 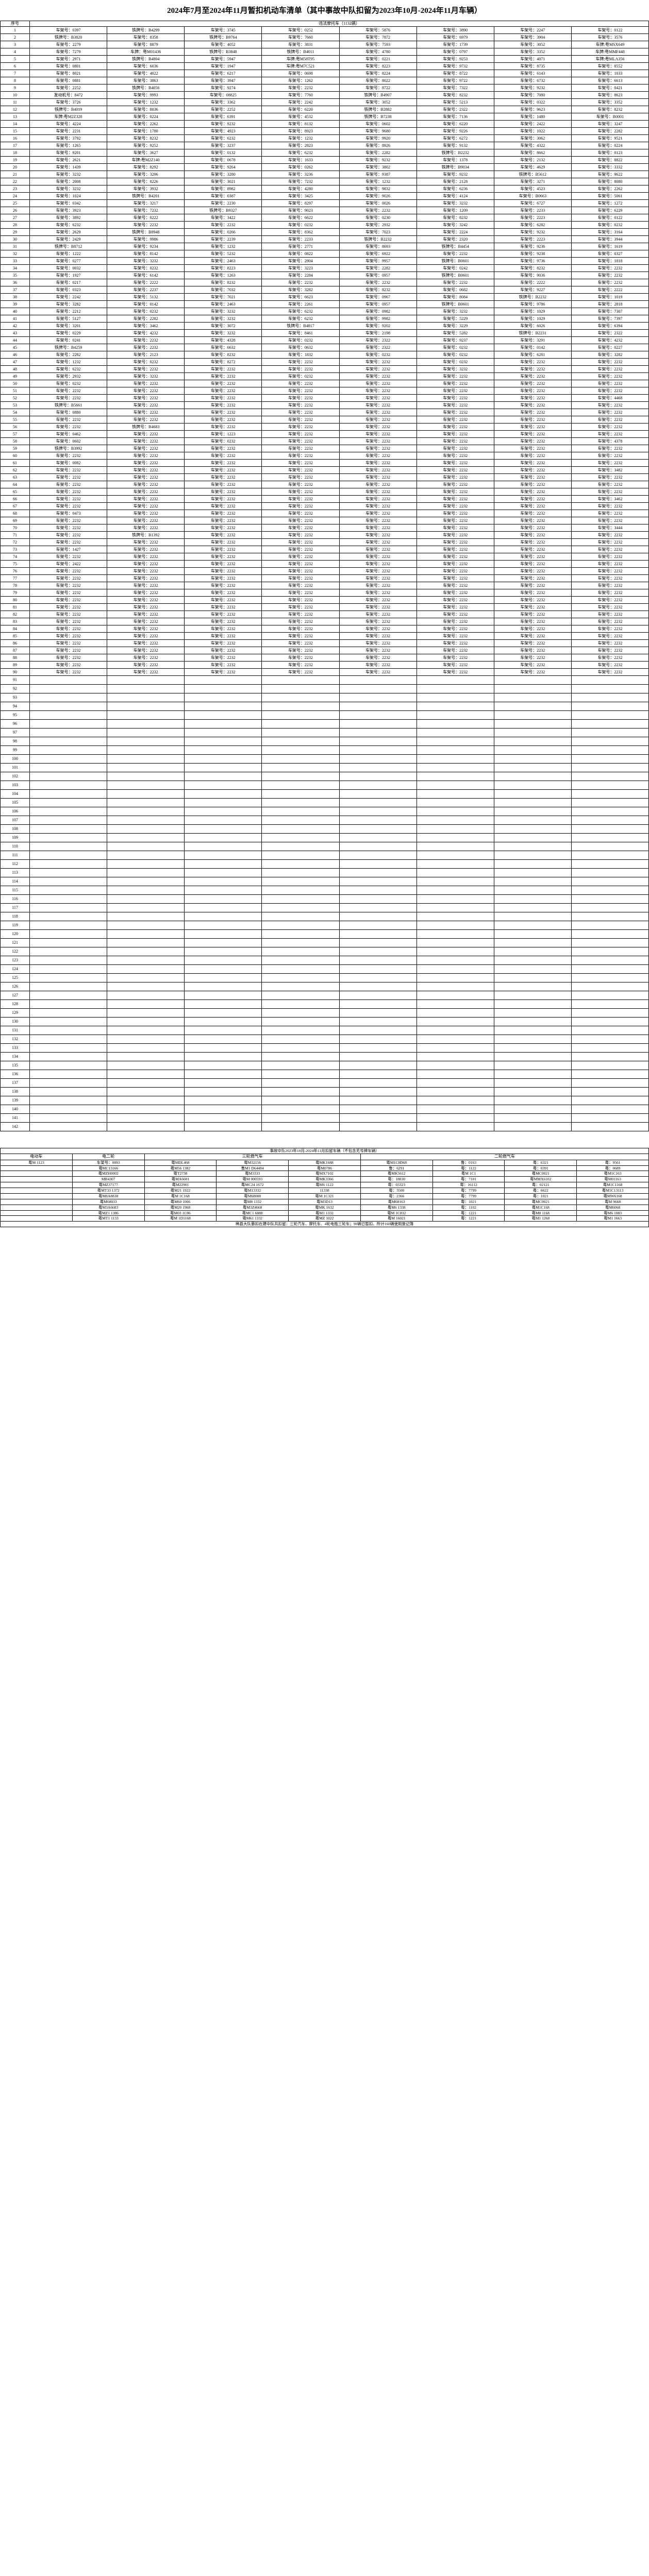 I want to click on vehicle-id-cell: 车架号：2222, so click(x=610, y=290).